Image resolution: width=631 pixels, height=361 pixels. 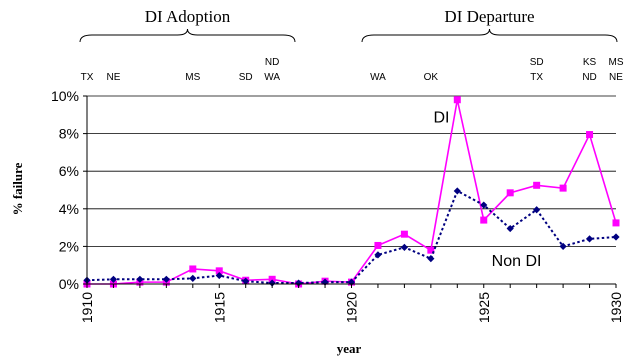 What do you see at coordinates (219, 307) in the screenshot?
I see `x-tick-label: 1915` at bounding box center [219, 307].